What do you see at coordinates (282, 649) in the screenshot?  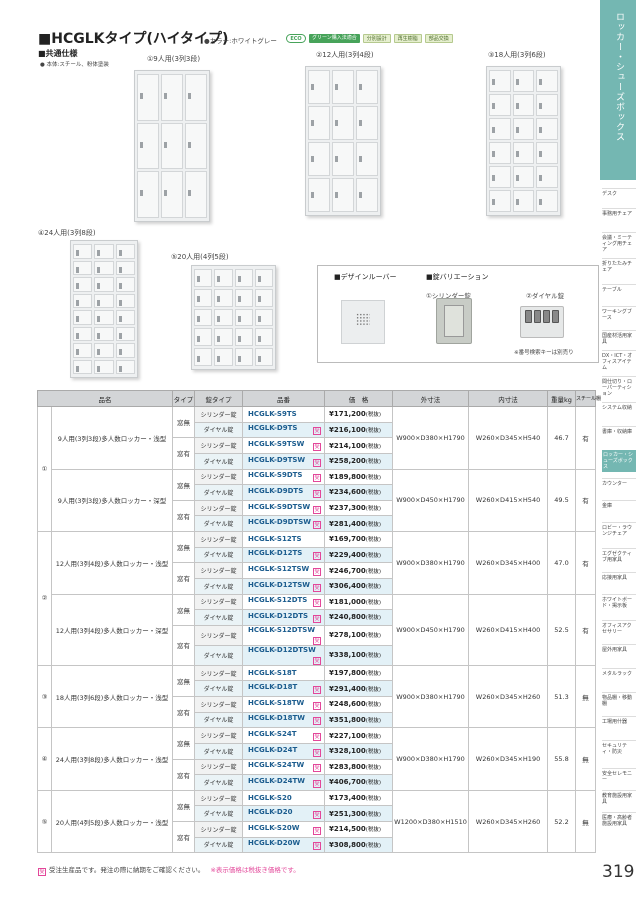 I see `model-code: HCGLK-D12DTSW` at bounding box center [282, 649].